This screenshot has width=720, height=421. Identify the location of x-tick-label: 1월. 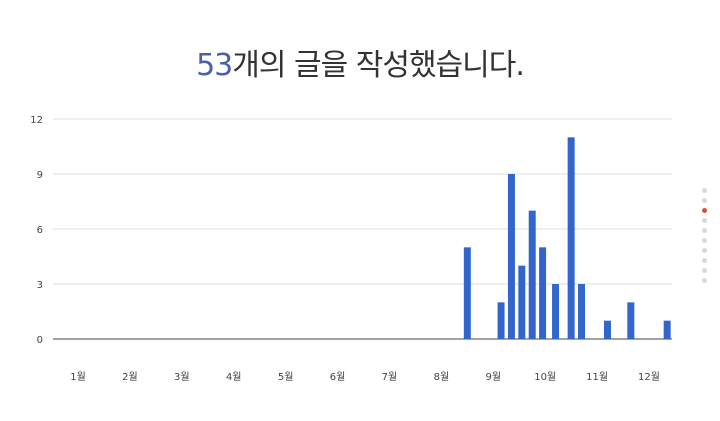
(78, 377).